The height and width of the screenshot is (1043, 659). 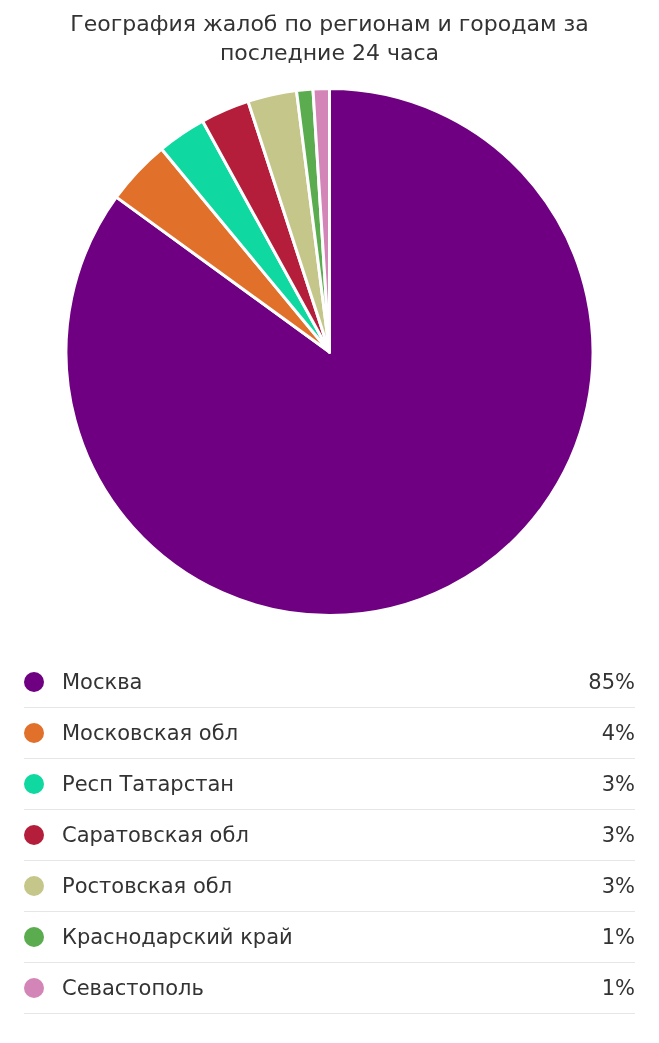 What do you see at coordinates (618, 733) in the screenshot?
I see `data-label: 4%` at bounding box center [618, 733].